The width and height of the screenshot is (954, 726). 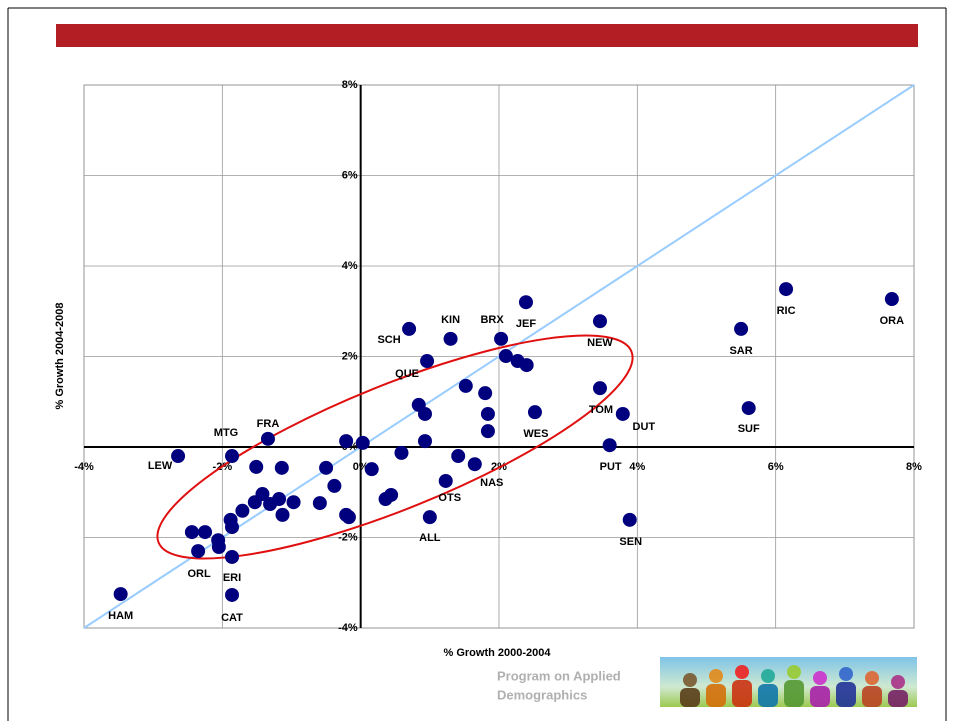 What do you see at coordinates (120, 616) in the screenshot?
I see `point-label: HAM` at bounding box center [120, 616].